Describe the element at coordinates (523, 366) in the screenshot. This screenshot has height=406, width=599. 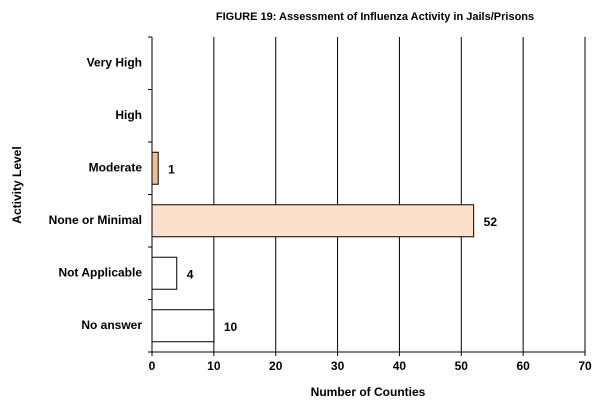
I see `x-tick-label: 60` at that location.